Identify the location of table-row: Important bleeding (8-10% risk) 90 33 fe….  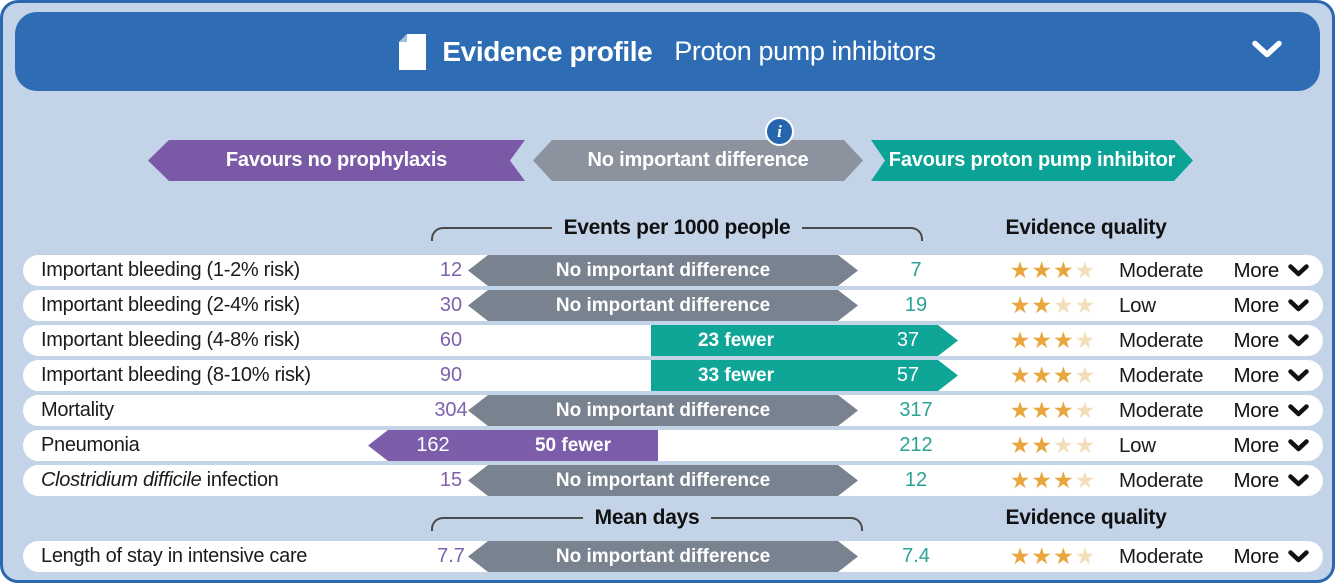
(673, 375).